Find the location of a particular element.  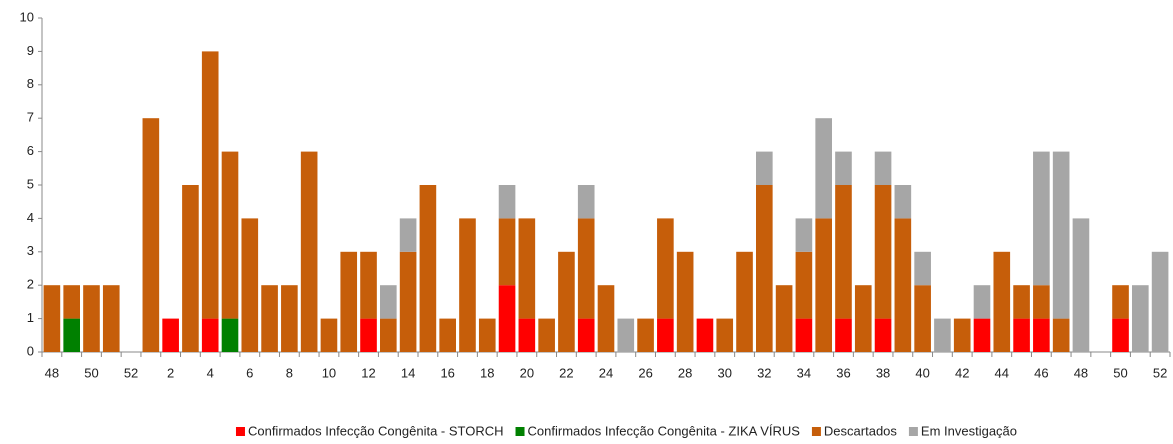

x-tick-label: 30 is located at coordinates (725, 372).